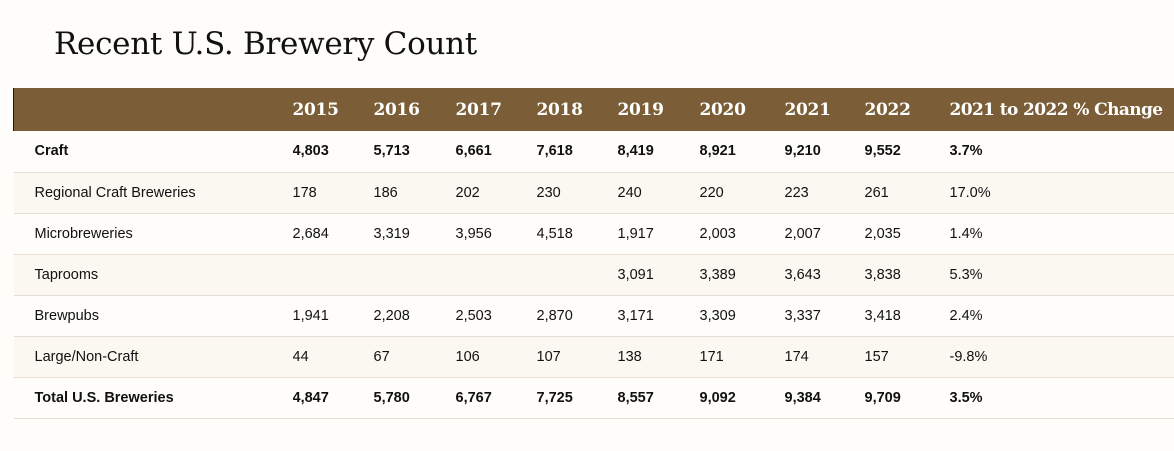  I want to click on value-cell: 44, so click(300, 356).